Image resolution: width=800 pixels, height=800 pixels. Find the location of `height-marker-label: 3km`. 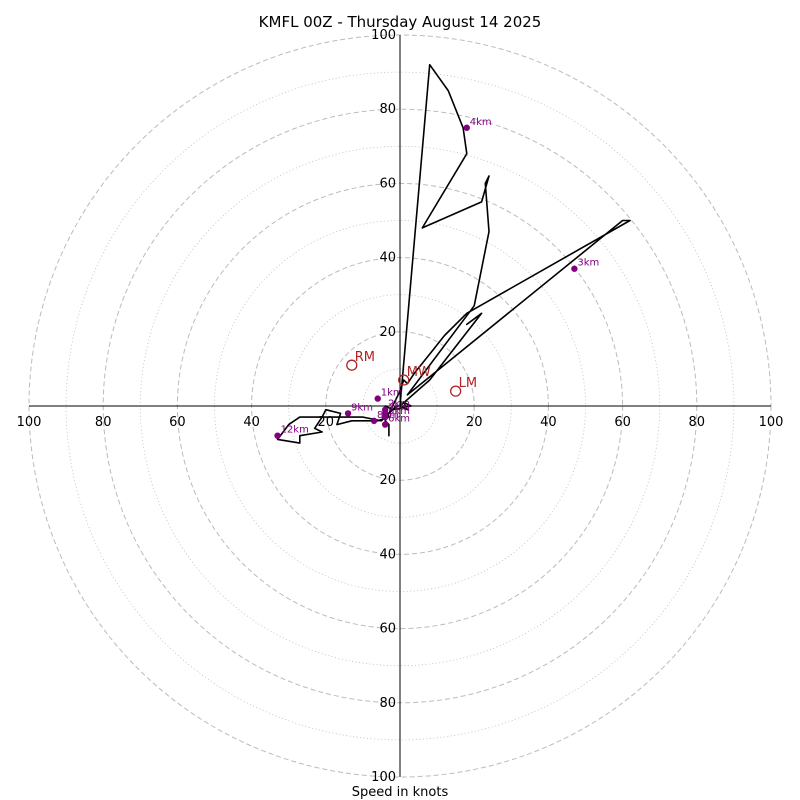

height-marker-label: 3km is located at coordinates (588, 263).